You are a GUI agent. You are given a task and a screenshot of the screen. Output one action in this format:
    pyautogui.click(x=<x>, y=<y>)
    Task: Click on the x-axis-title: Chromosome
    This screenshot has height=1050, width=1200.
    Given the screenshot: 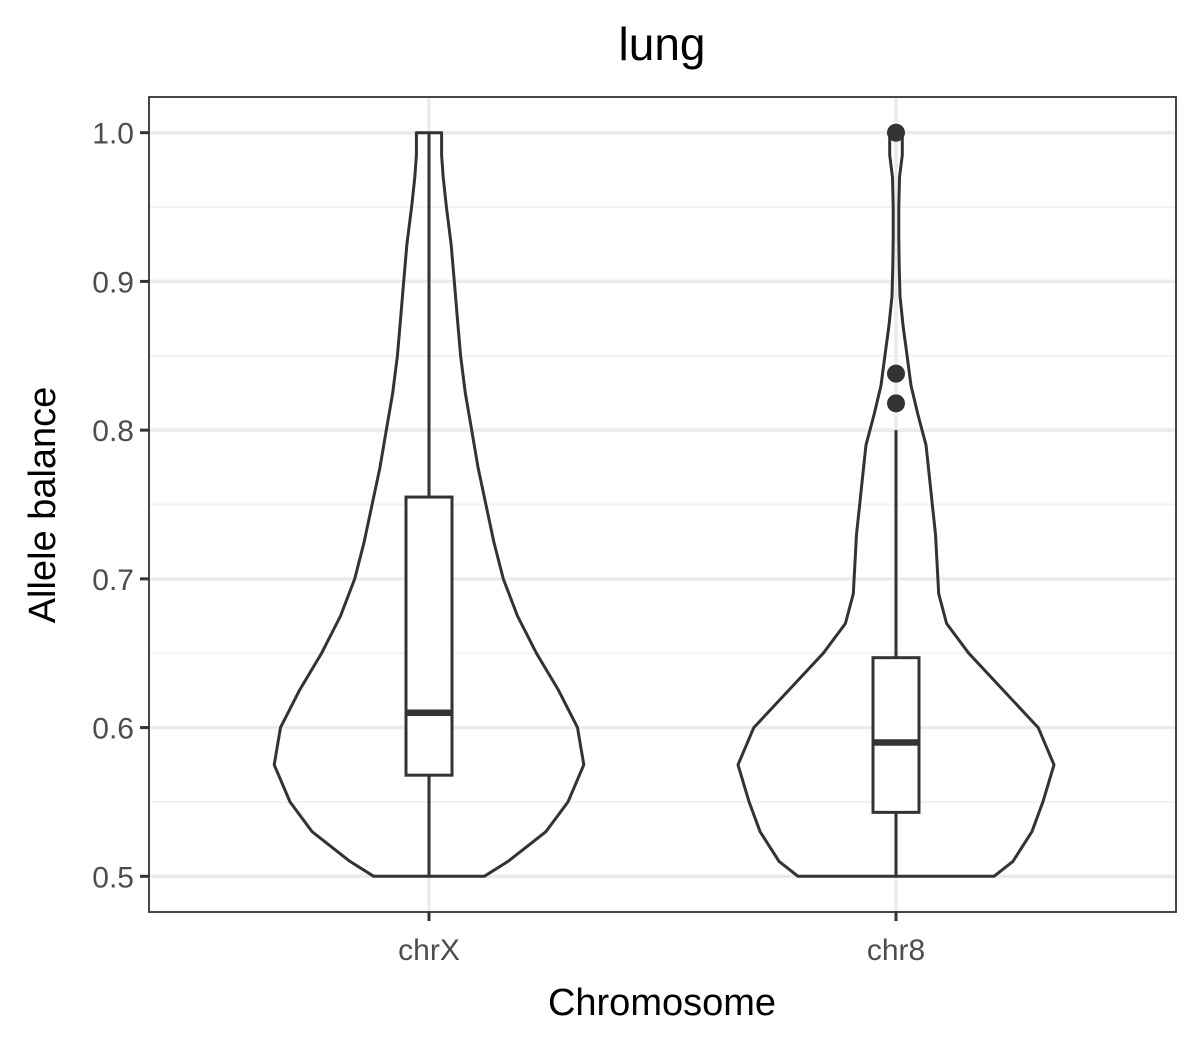 What is the action you would take?
    pyautogui.click(x=662, y=1003)
    